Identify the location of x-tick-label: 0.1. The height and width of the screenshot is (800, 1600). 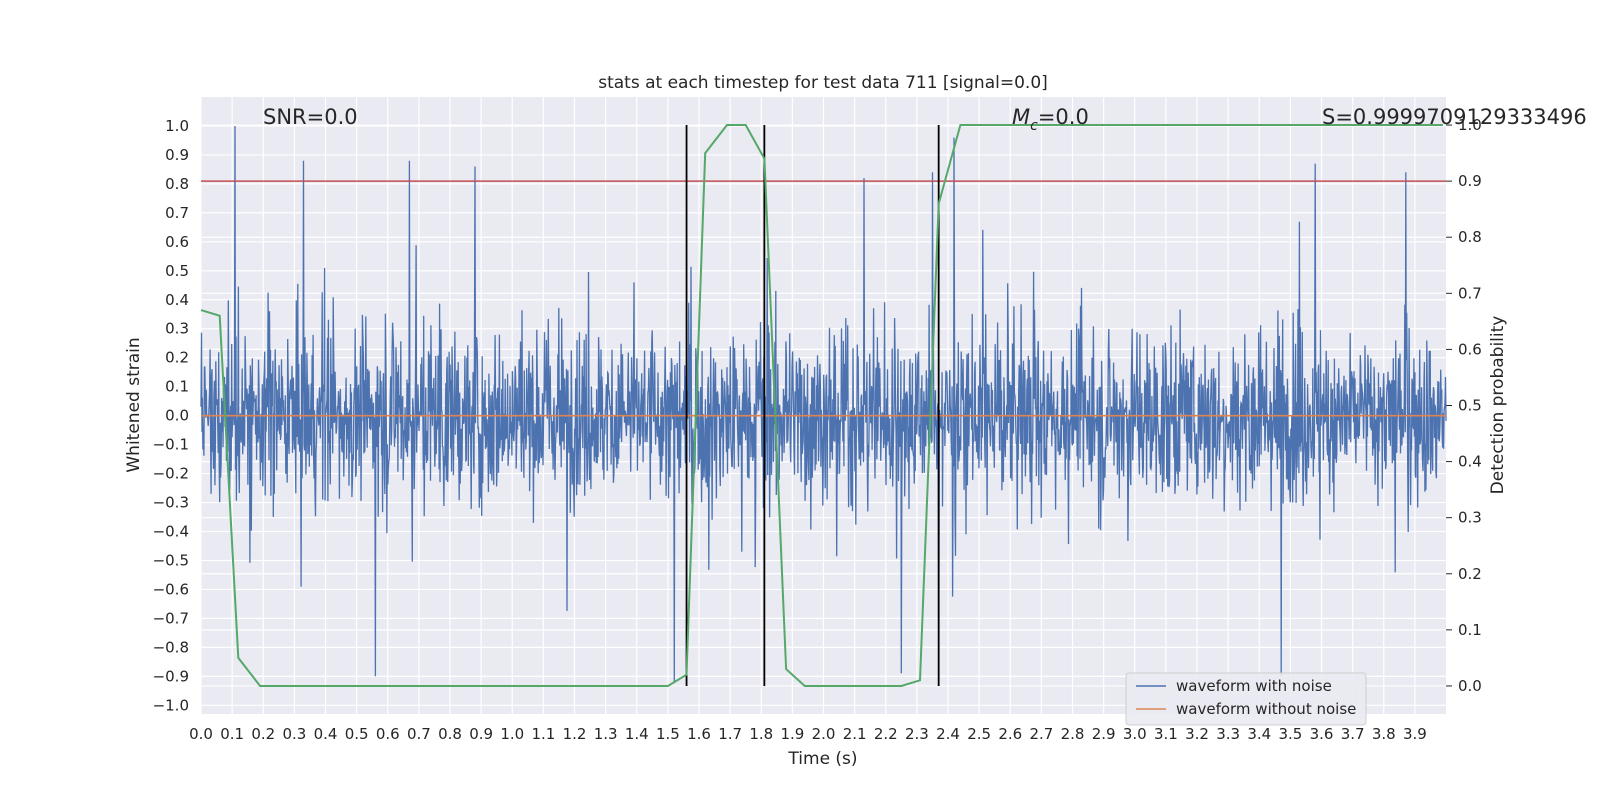
(232, 734).